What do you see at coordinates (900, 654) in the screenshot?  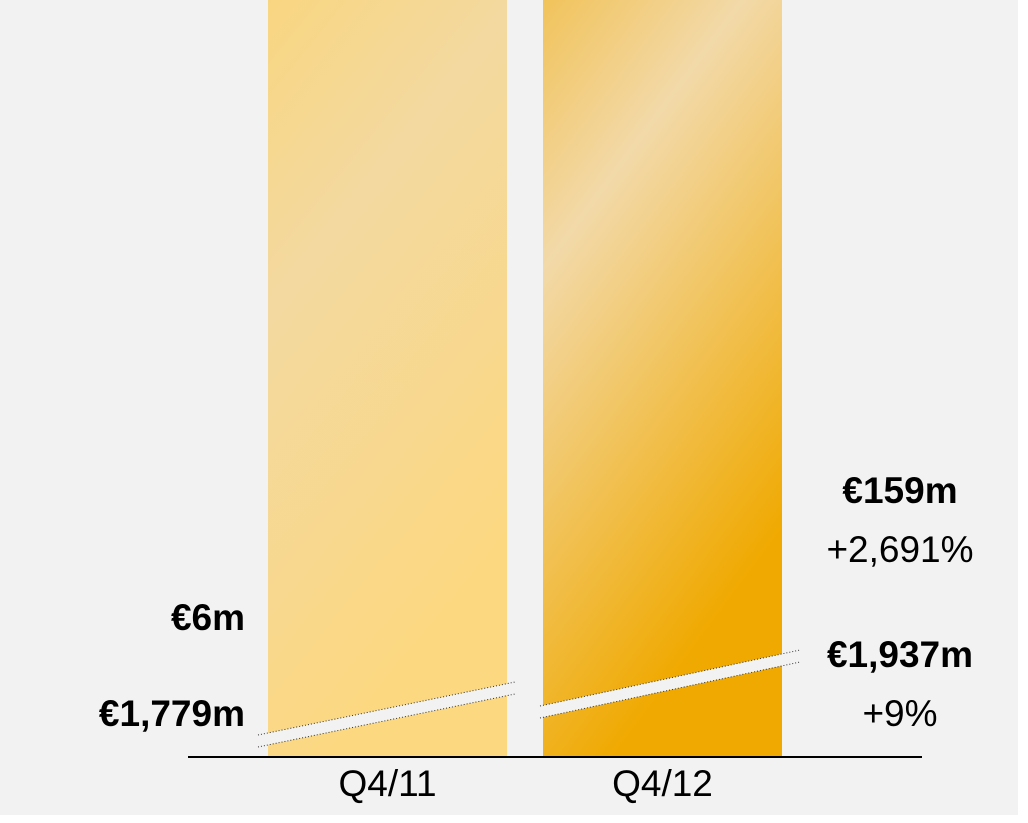 I see `segment-label: €1,937m` at bounding box center [900, 654].